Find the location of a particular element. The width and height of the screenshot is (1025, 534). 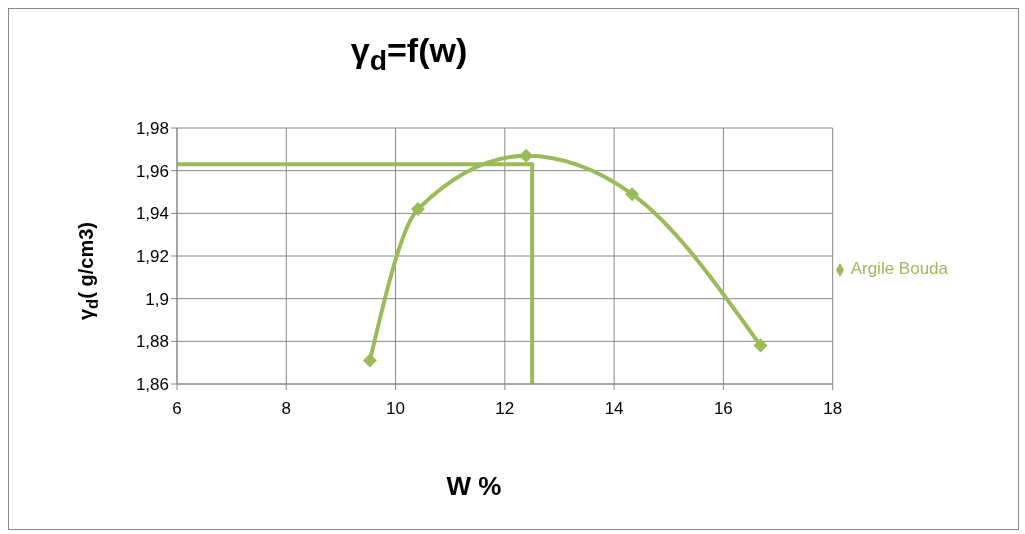

x-axis-title: W % is located at coordinates (474, 486).